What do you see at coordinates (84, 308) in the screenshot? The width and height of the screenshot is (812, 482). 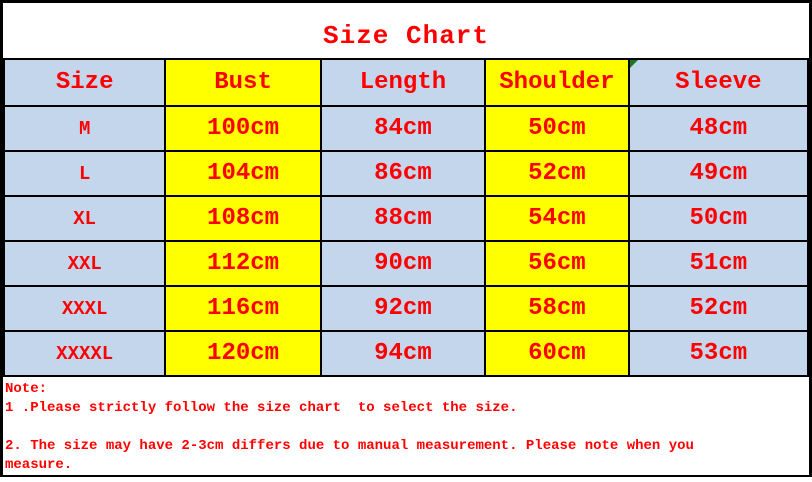 I see `size-cell: XXXL` at bounding box center [84, 308].